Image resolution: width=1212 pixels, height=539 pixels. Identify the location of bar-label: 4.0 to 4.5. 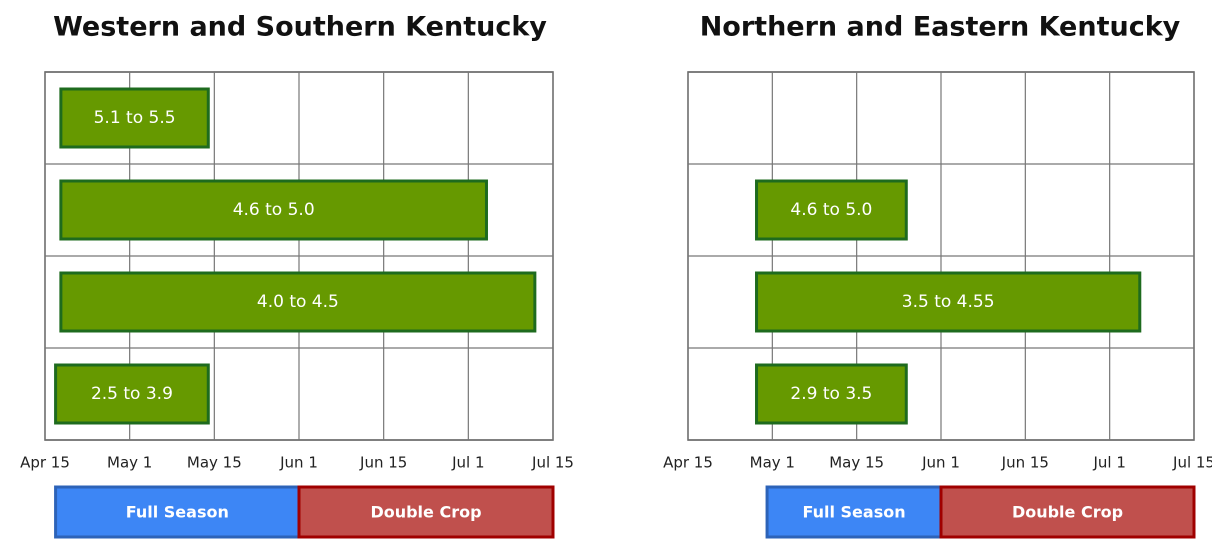
(298, 302).